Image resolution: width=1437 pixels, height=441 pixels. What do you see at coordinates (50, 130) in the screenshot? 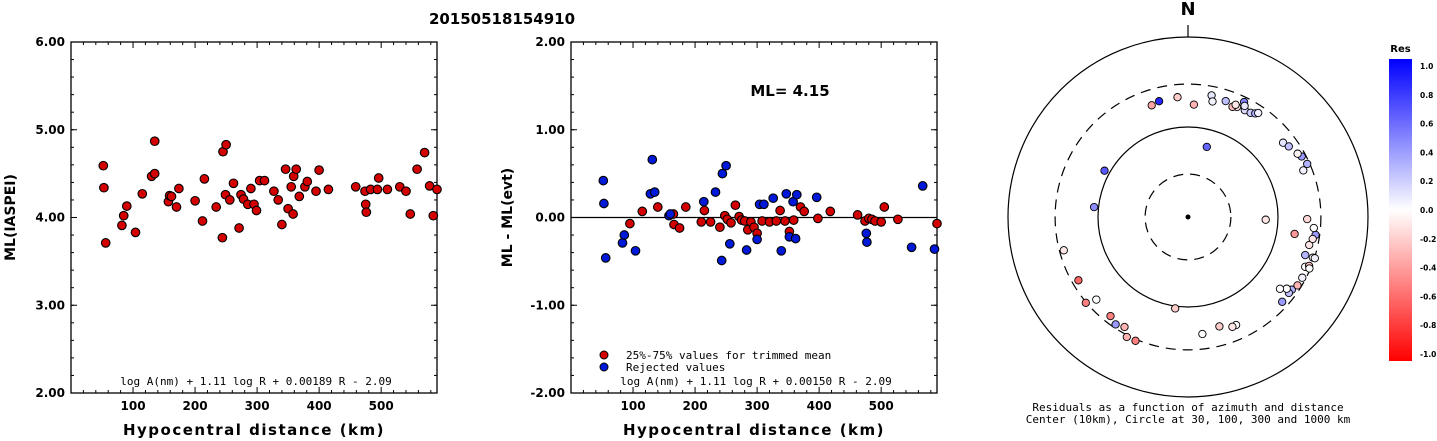
I see `y-tick-label: 5.00` at bounding box center [50, 130].